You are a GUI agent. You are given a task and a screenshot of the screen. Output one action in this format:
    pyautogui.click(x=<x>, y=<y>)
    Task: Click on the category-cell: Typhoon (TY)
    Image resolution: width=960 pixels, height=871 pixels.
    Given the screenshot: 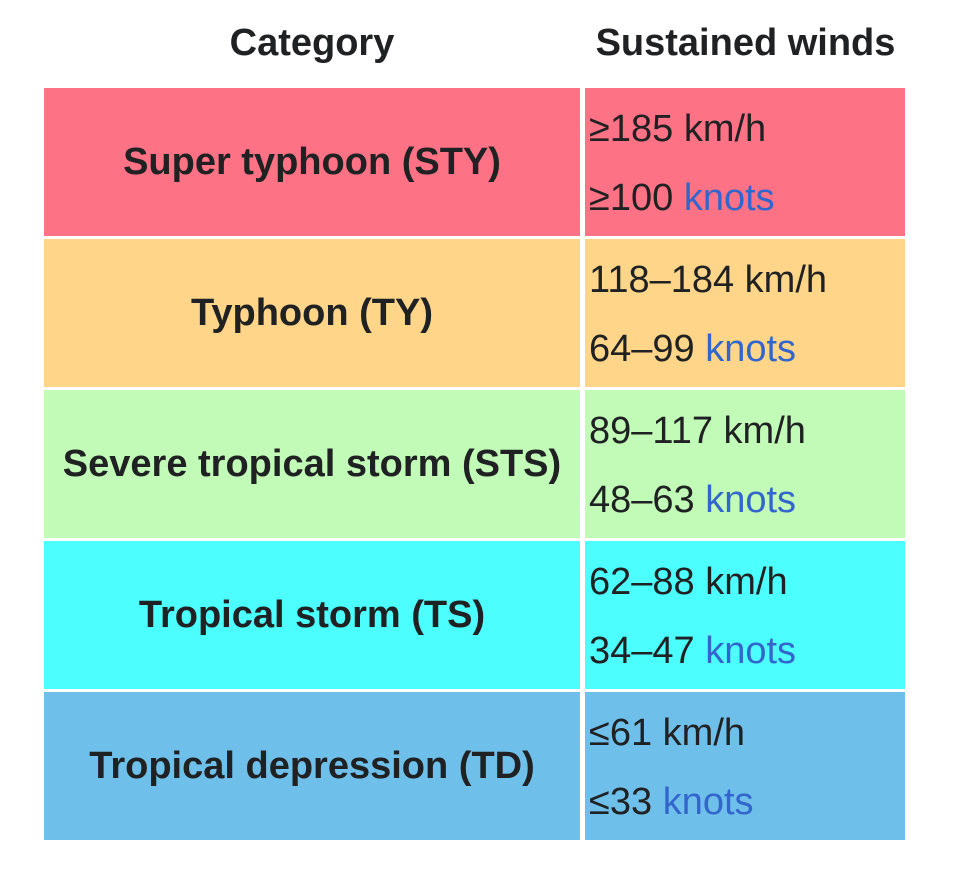 What is the action you would take?
    pyautogui.click(x=312, y=313)
    